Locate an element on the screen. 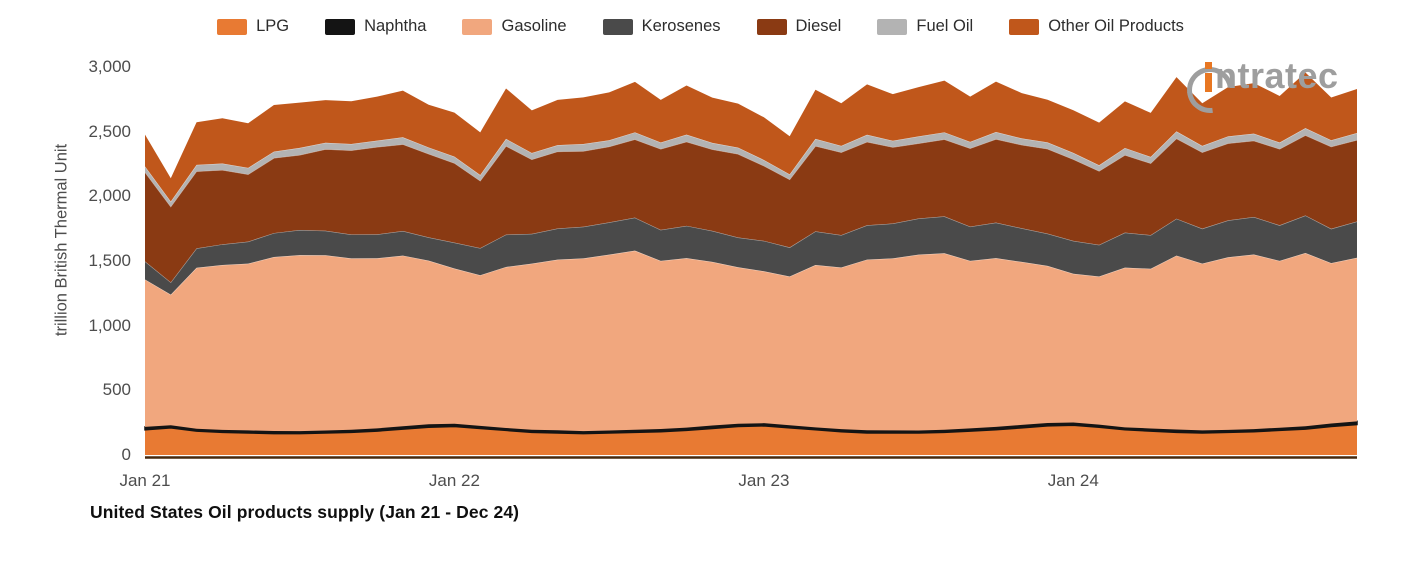  legend-label: Gasoline is located at coordinates (534, 26).